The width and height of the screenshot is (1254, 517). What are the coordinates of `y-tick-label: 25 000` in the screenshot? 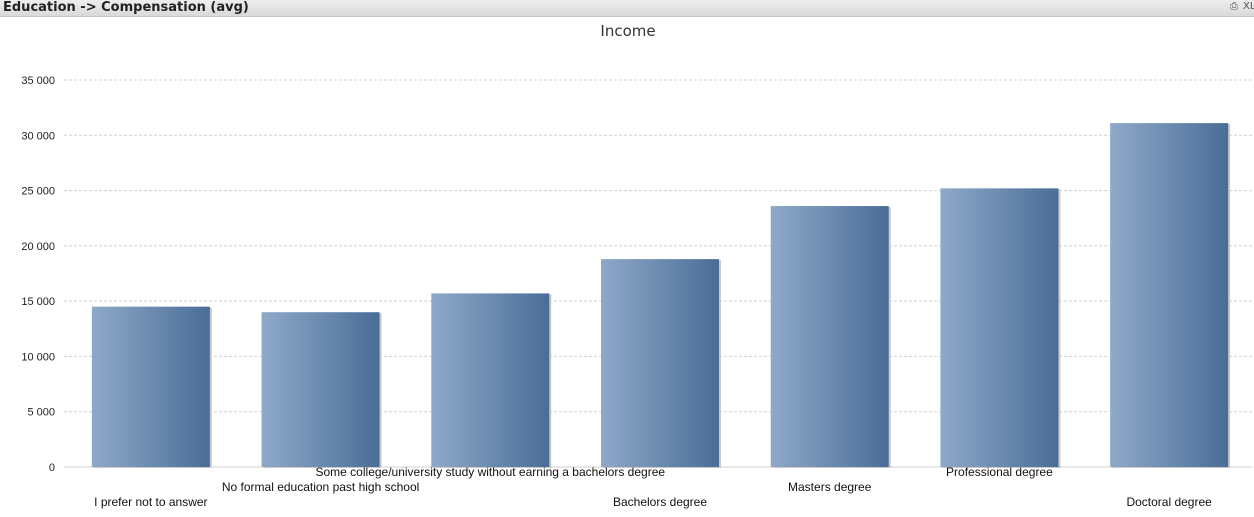 It's located at (38, 192).